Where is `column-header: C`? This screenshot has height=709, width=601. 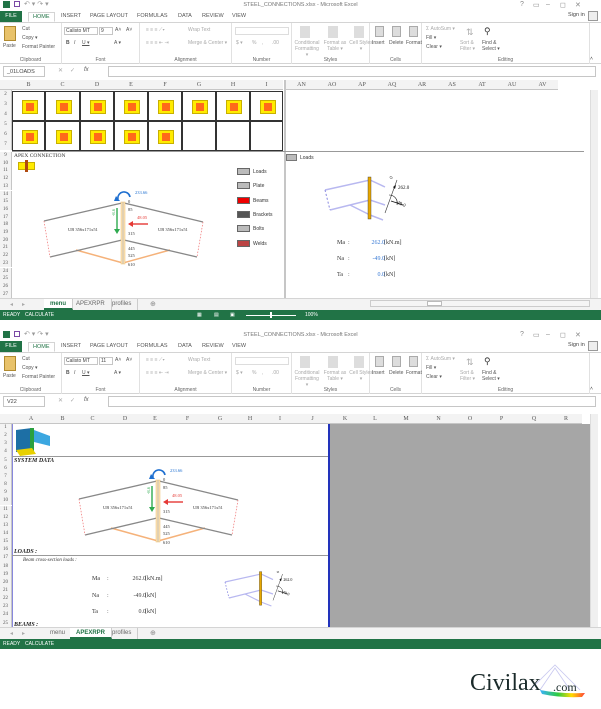
column-header: C is located at coordinates (92, 419).